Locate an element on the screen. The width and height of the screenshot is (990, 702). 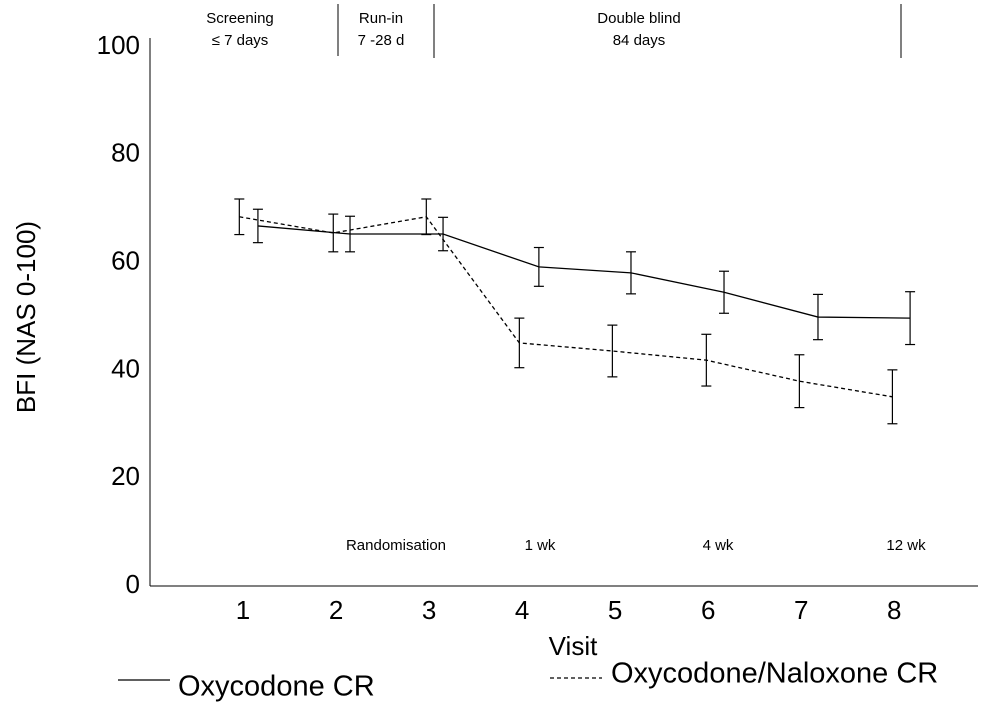
y-tick-label: 20 is located at coordinates (125, 476).